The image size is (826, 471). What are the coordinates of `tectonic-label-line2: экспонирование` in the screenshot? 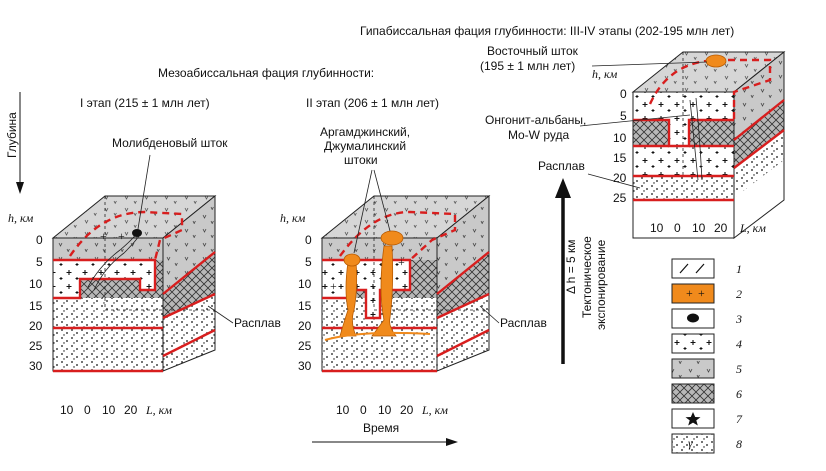 It's located at (601, 284).